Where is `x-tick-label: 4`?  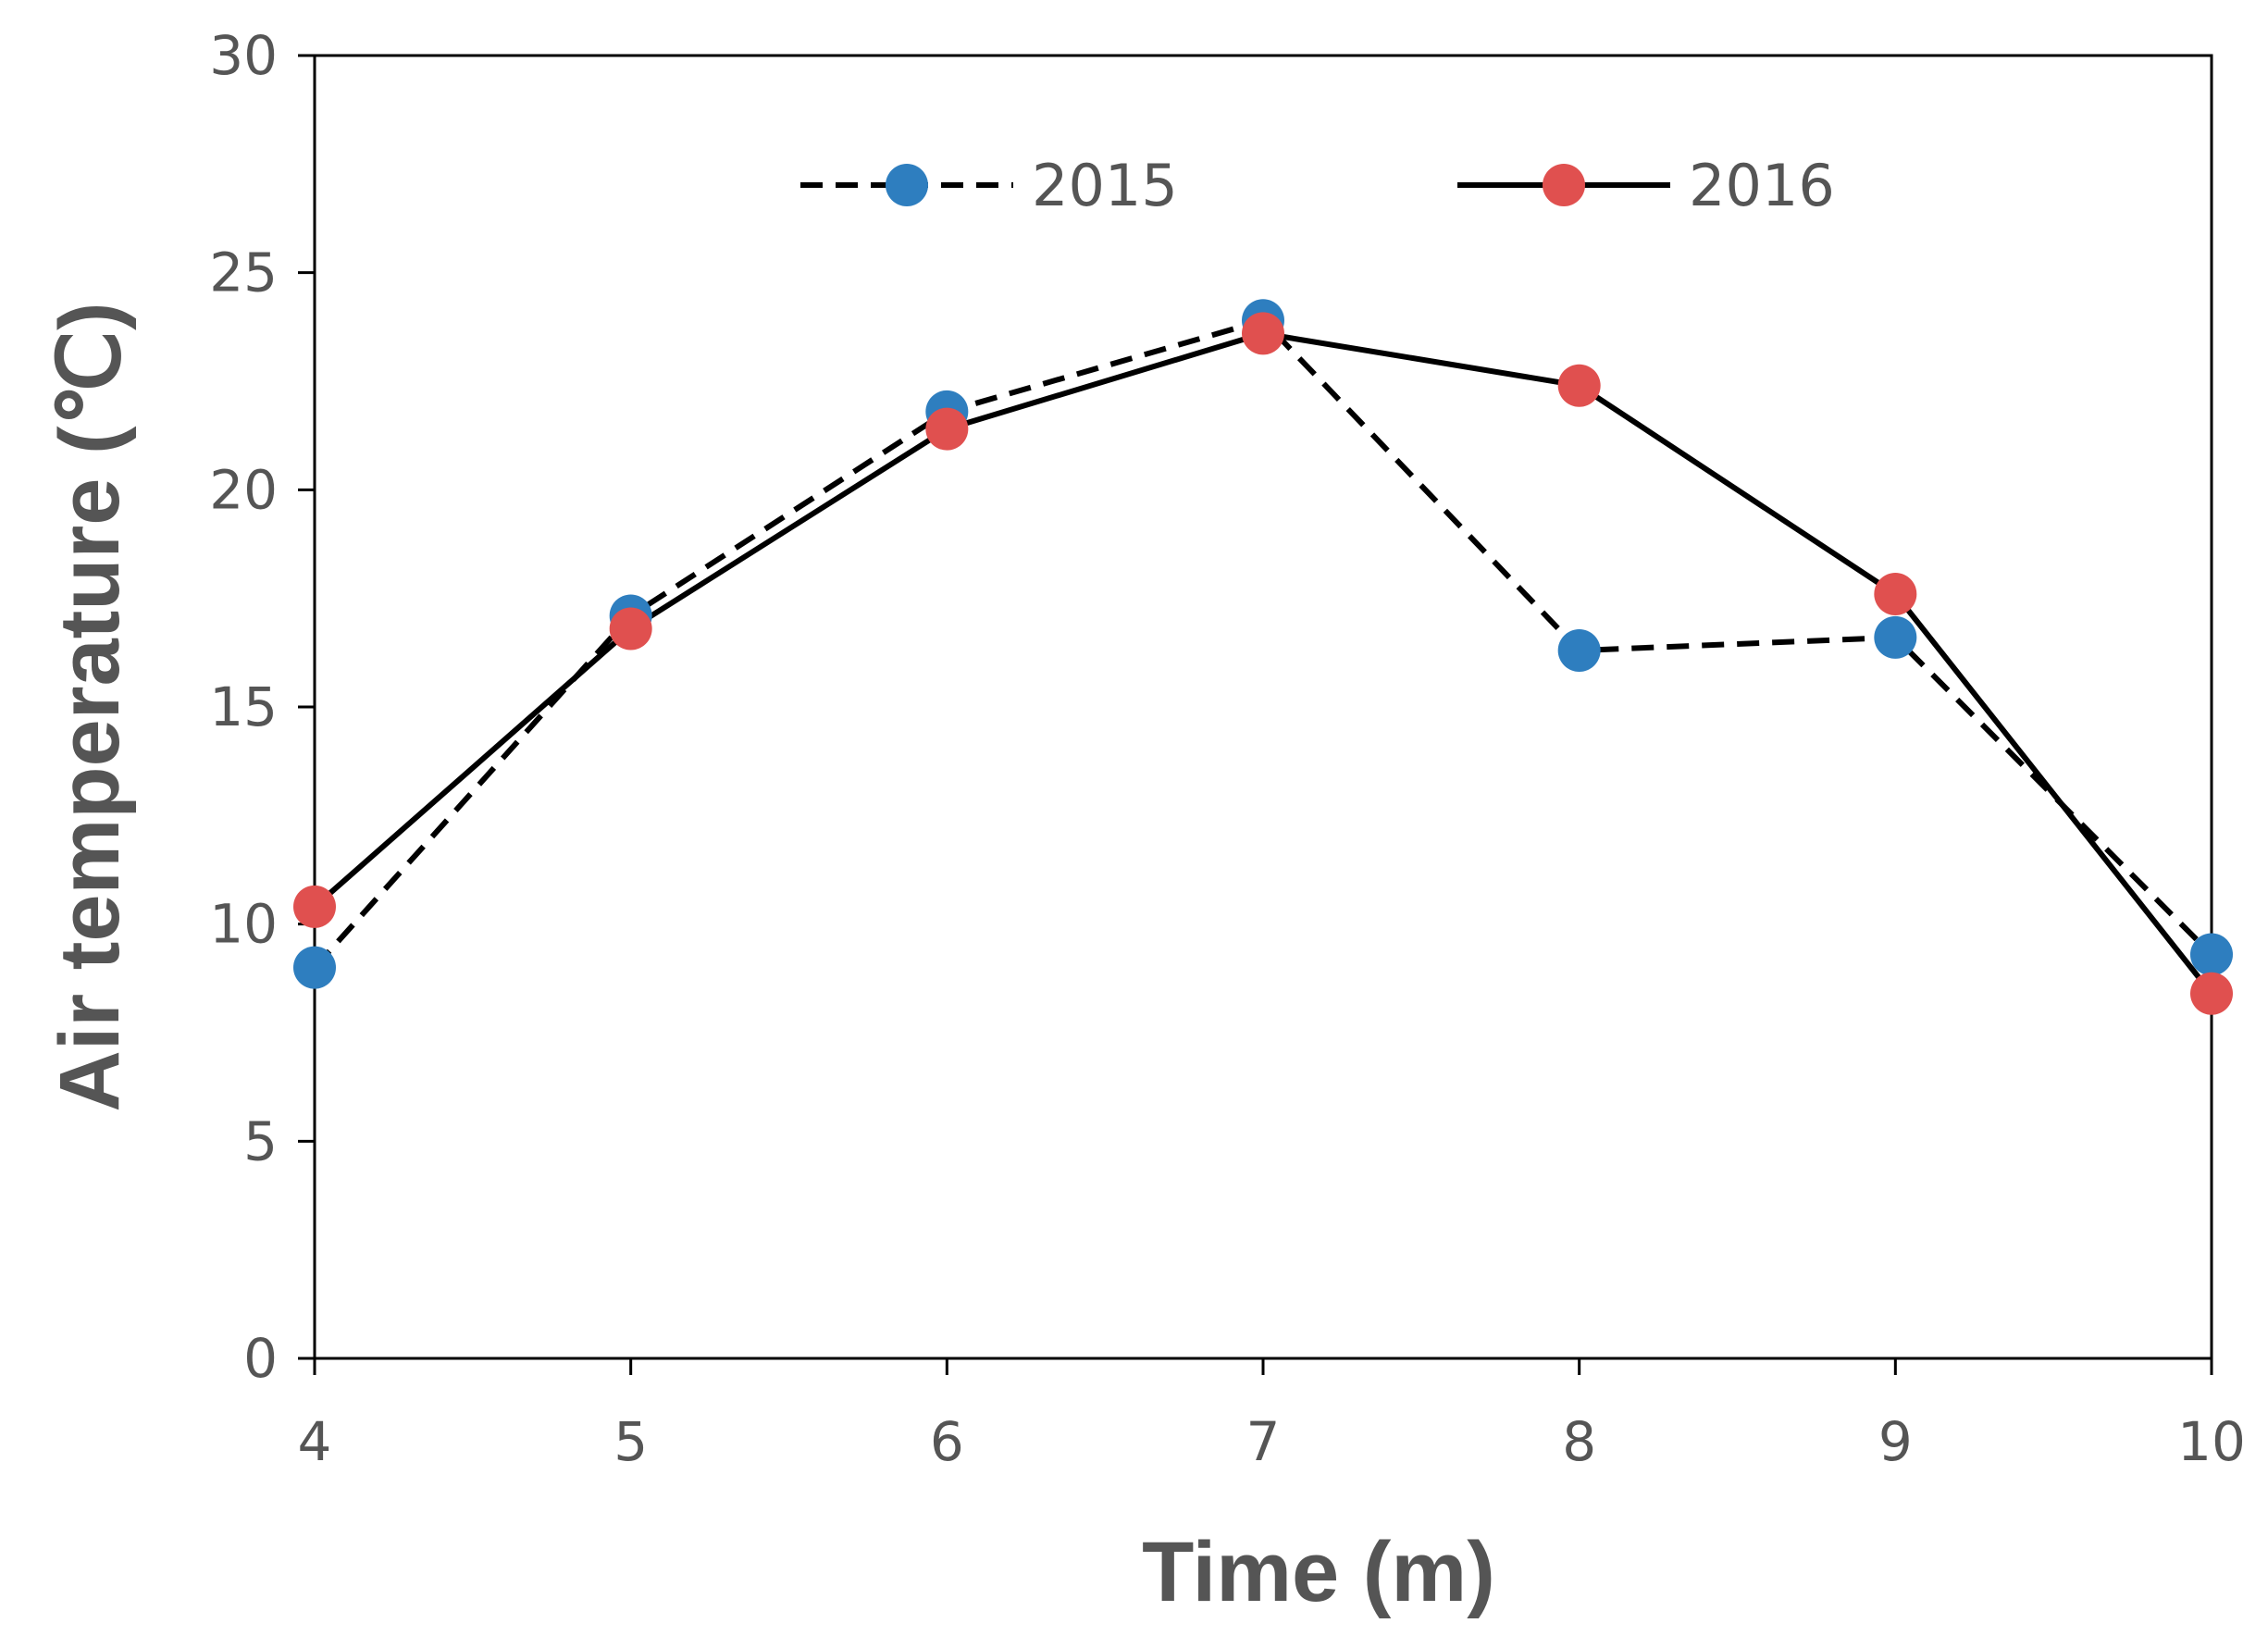 x-tick-label: 4 is located at coordinates (315, 1441).